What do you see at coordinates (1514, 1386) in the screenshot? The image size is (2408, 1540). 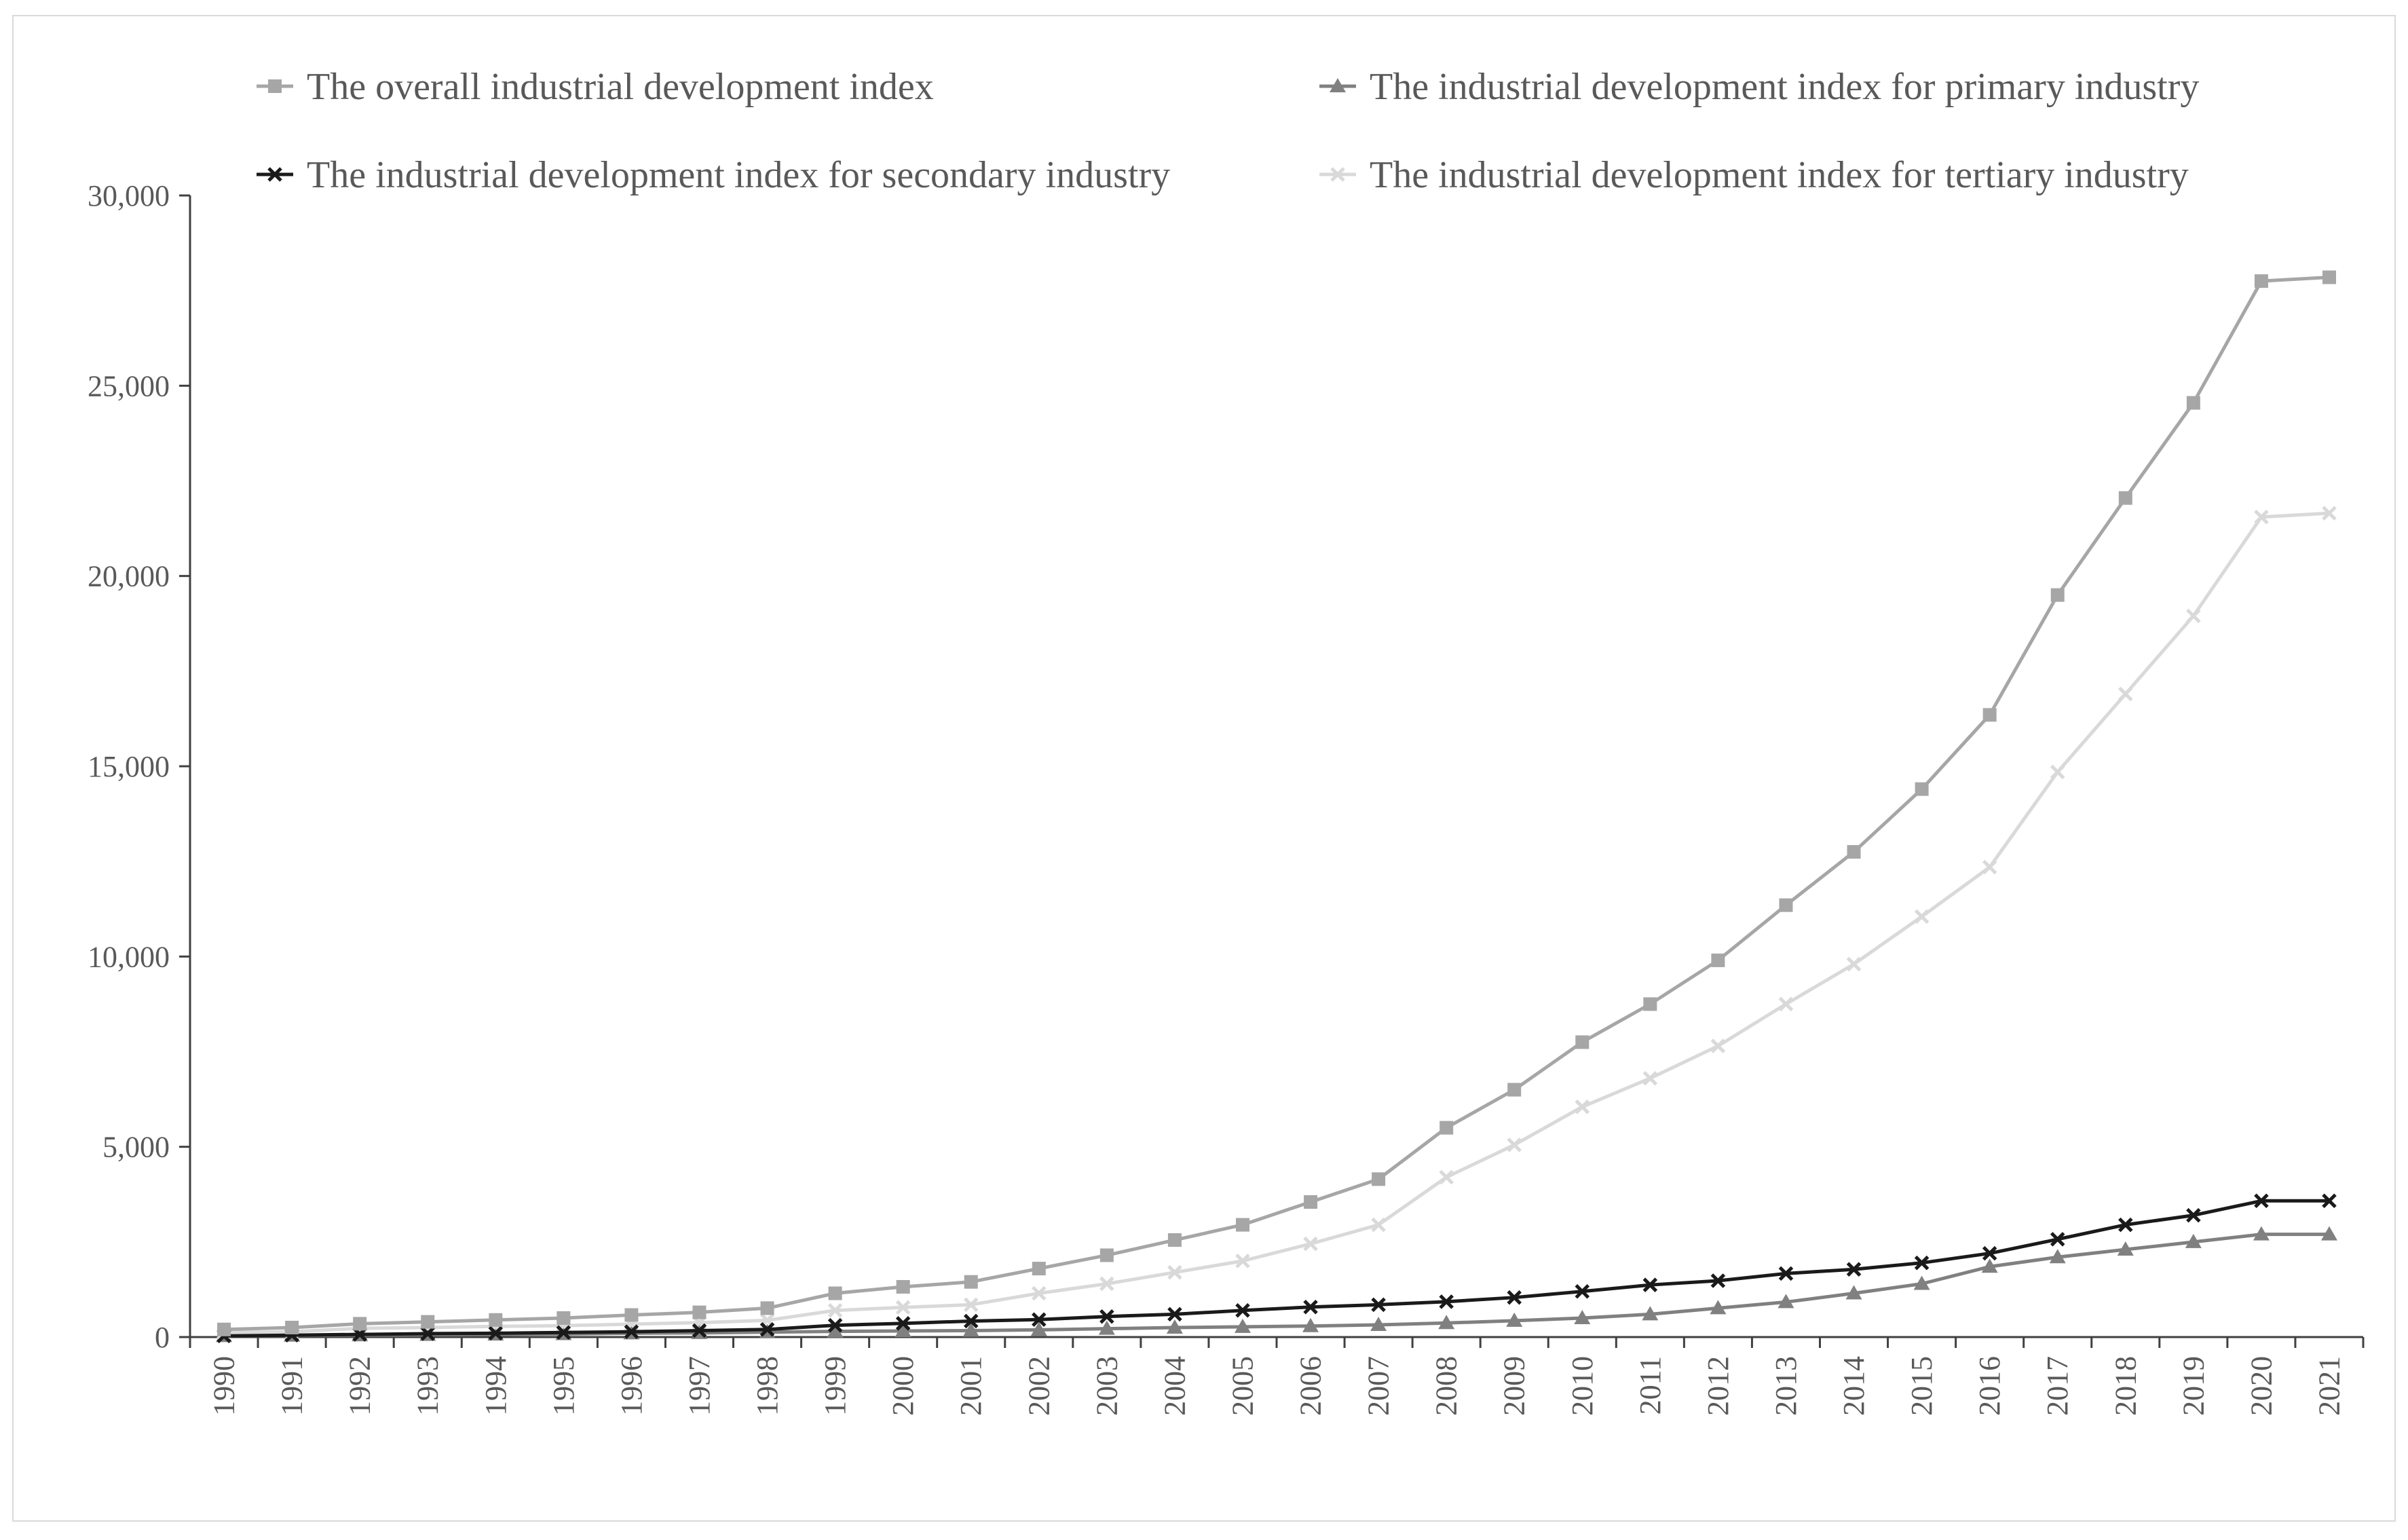 I see `x-tick-label: 2009` at bounding box center [1514, 1386].